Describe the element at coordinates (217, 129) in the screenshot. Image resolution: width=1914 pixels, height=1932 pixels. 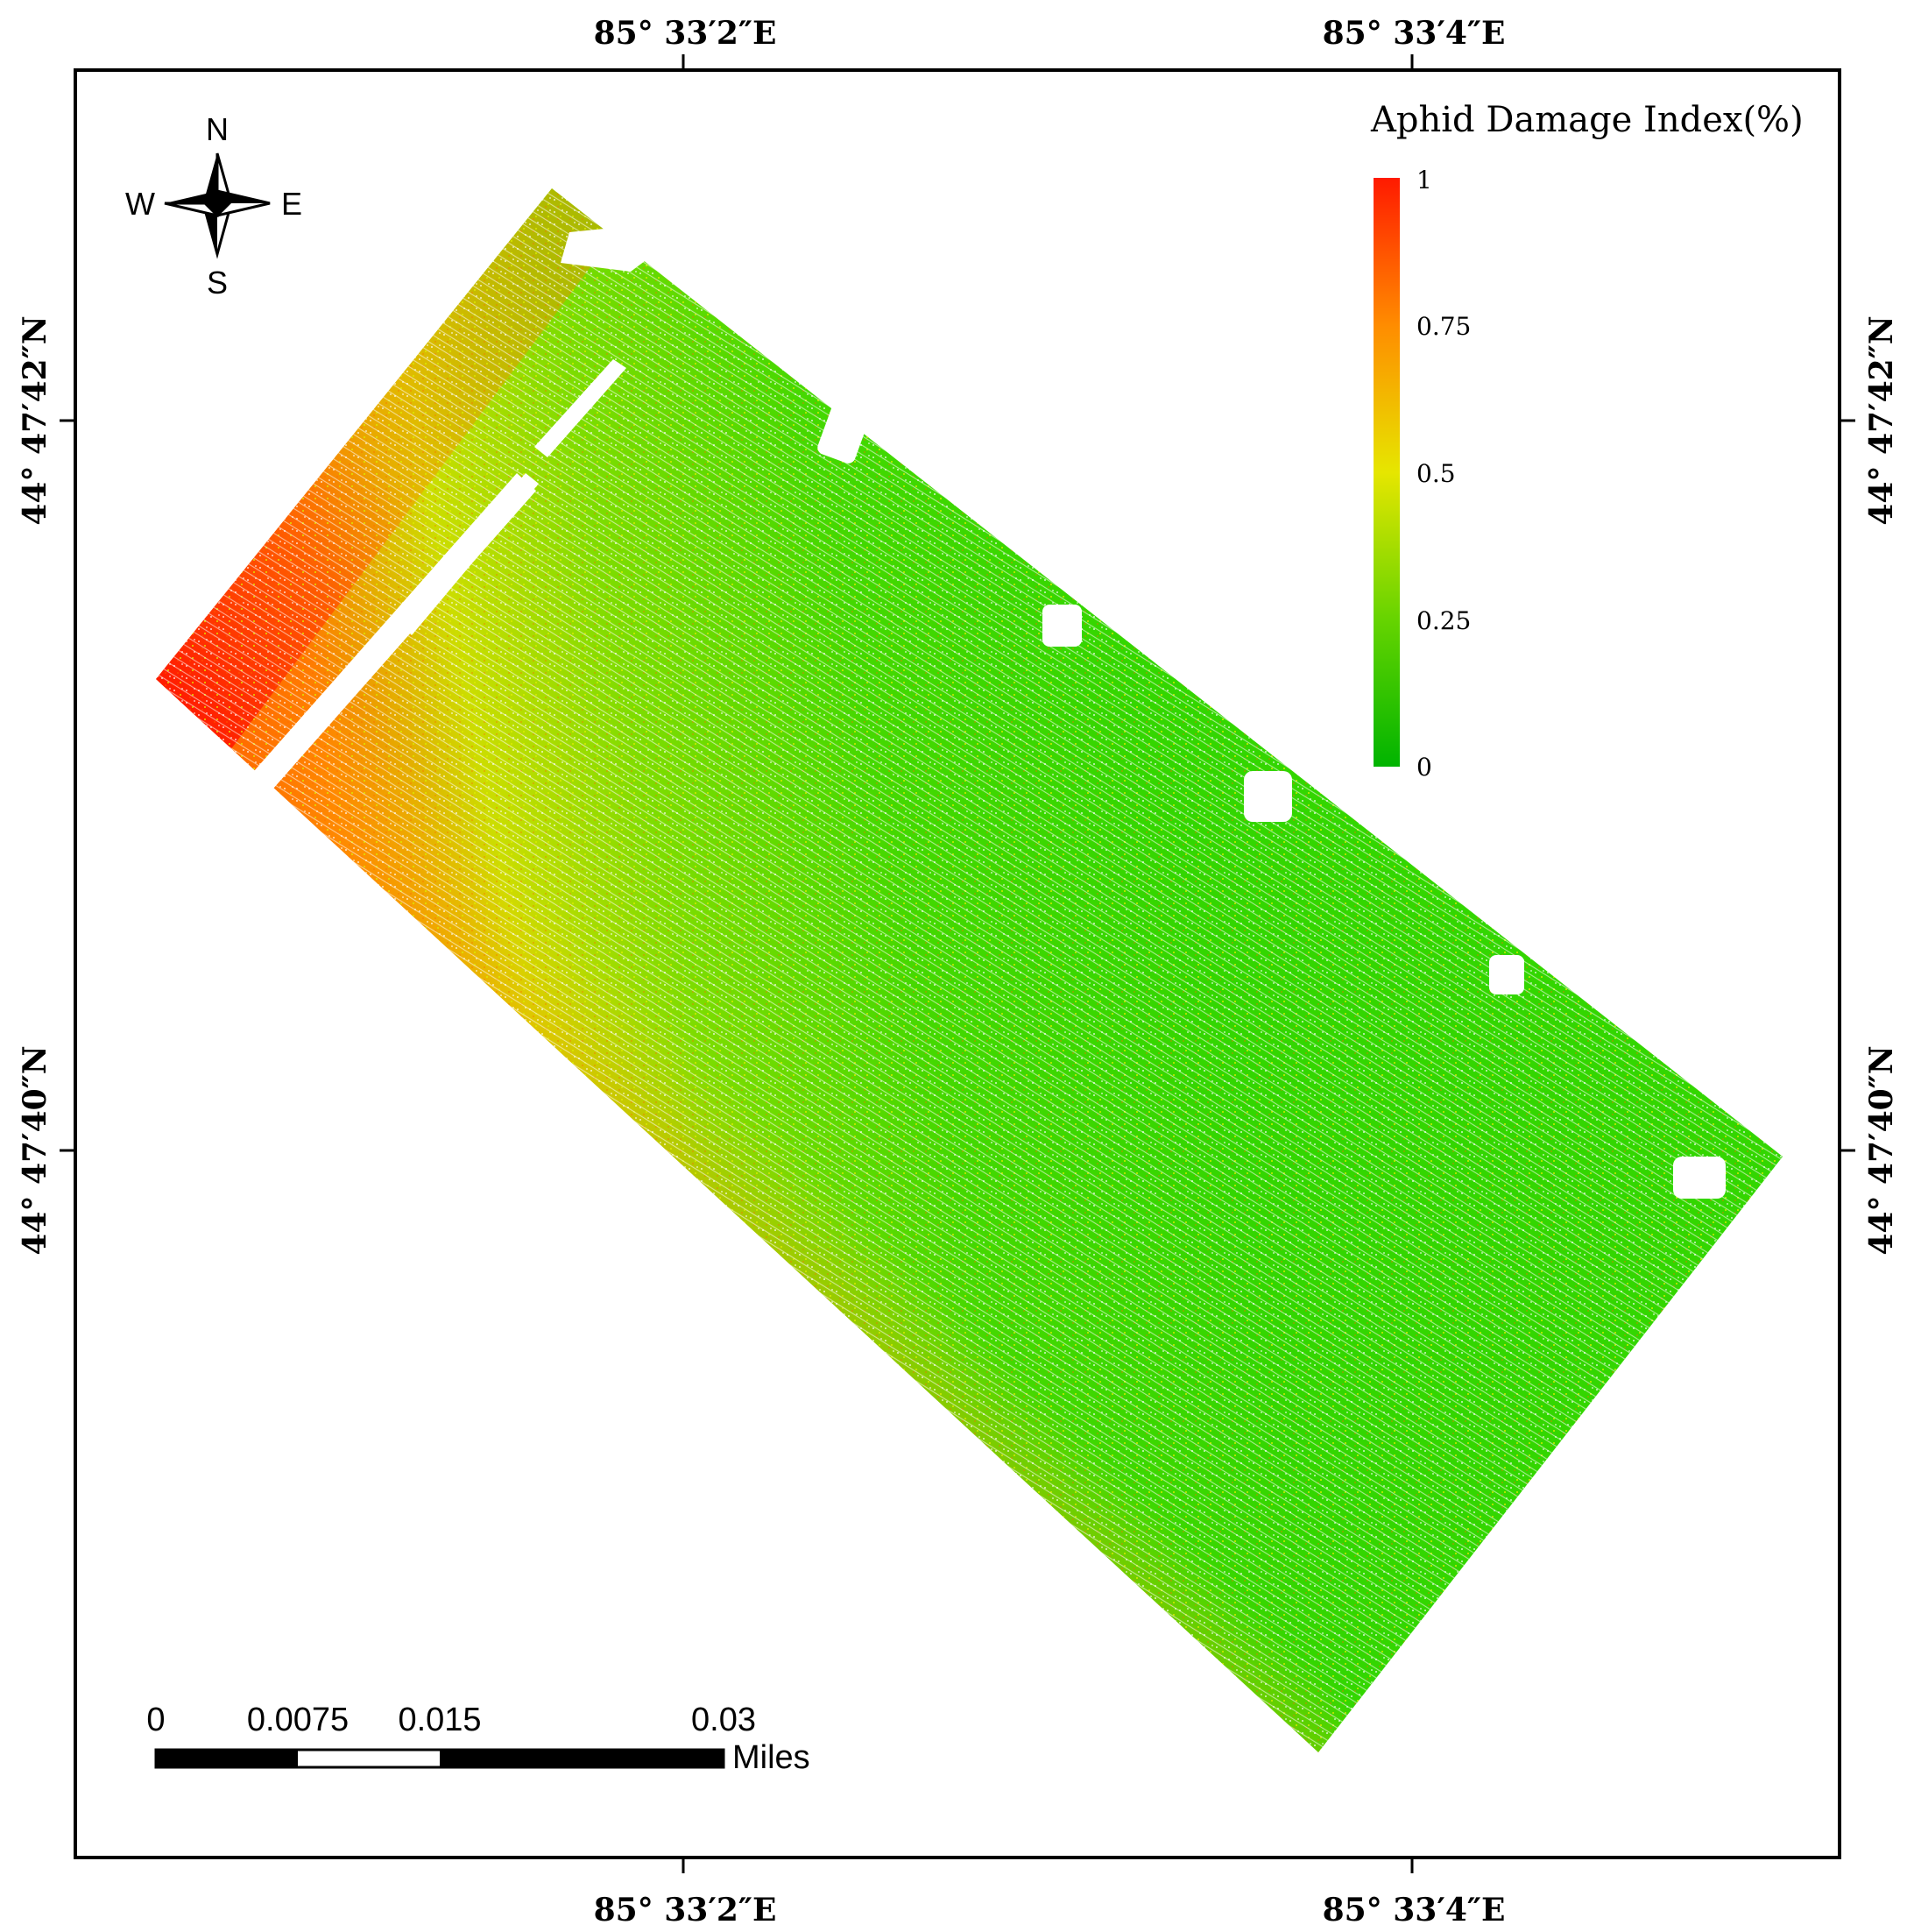
I see `compass-north-label: N` at that location.